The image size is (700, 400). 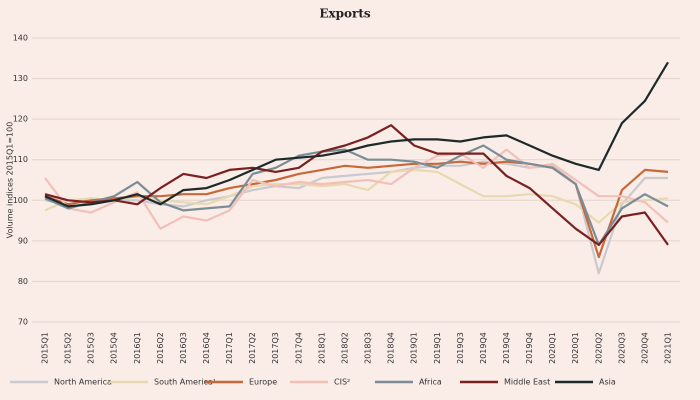 I want to click on y-tick-label: 130, so click(x=20, y=78).